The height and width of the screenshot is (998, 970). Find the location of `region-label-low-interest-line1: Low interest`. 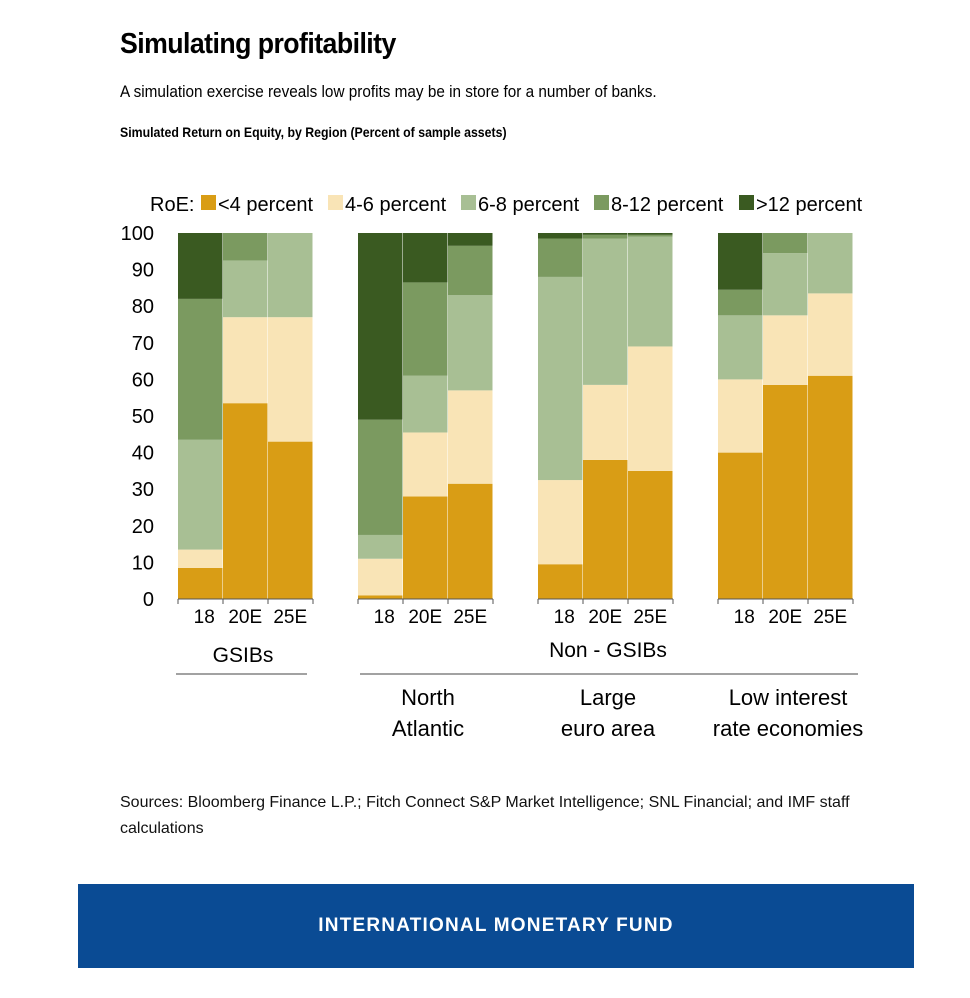

region-label-low-interest-line1: Low interest is located at coordinates (788, 697).